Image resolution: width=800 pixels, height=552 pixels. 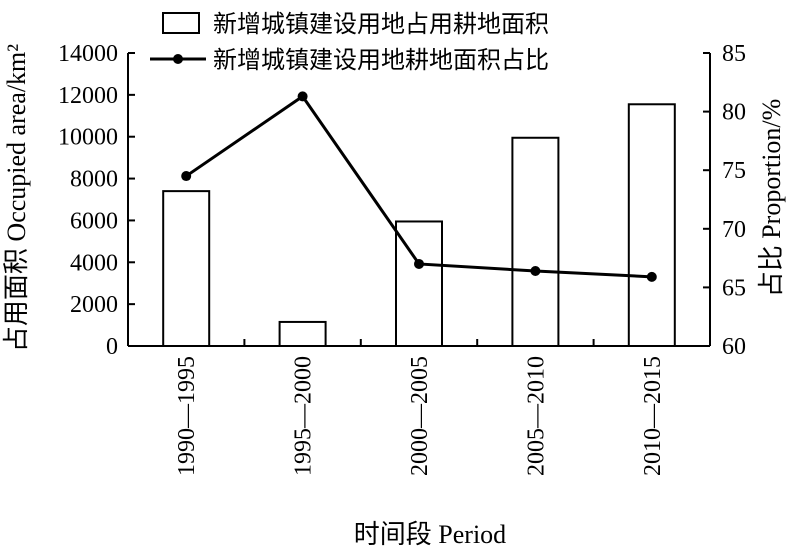 What do you see at coordinates (186, 268) in the screenshot?
I see `bar-1990—1995` at bounding box center [186, 268].